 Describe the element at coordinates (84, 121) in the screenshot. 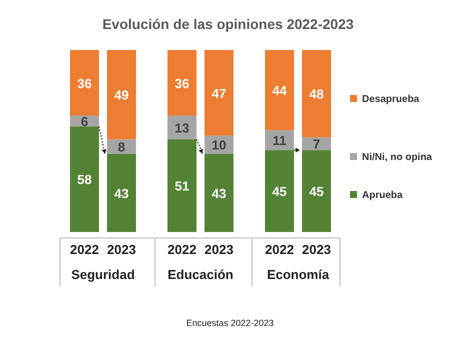

I see `data-label: 6` at that location.